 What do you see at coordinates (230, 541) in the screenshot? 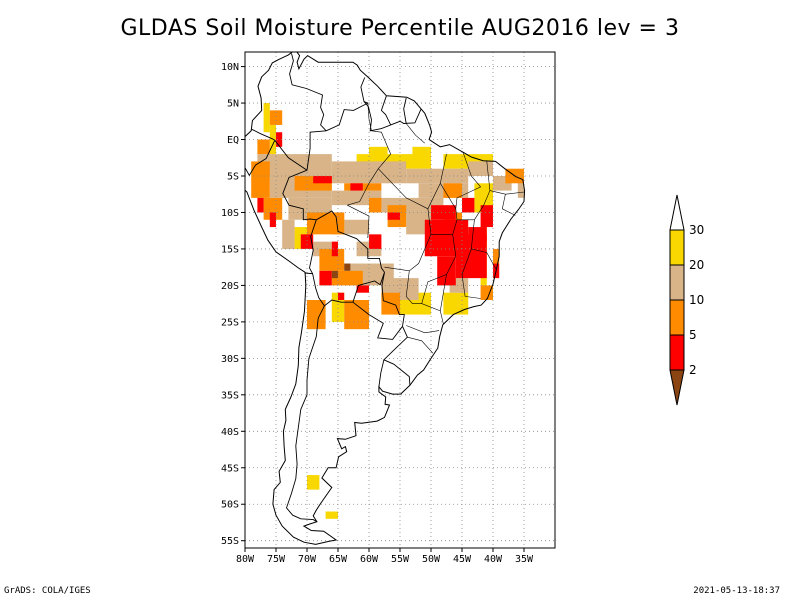
I see `lat-tick-label: 55S` at bounding box center [230, 541].